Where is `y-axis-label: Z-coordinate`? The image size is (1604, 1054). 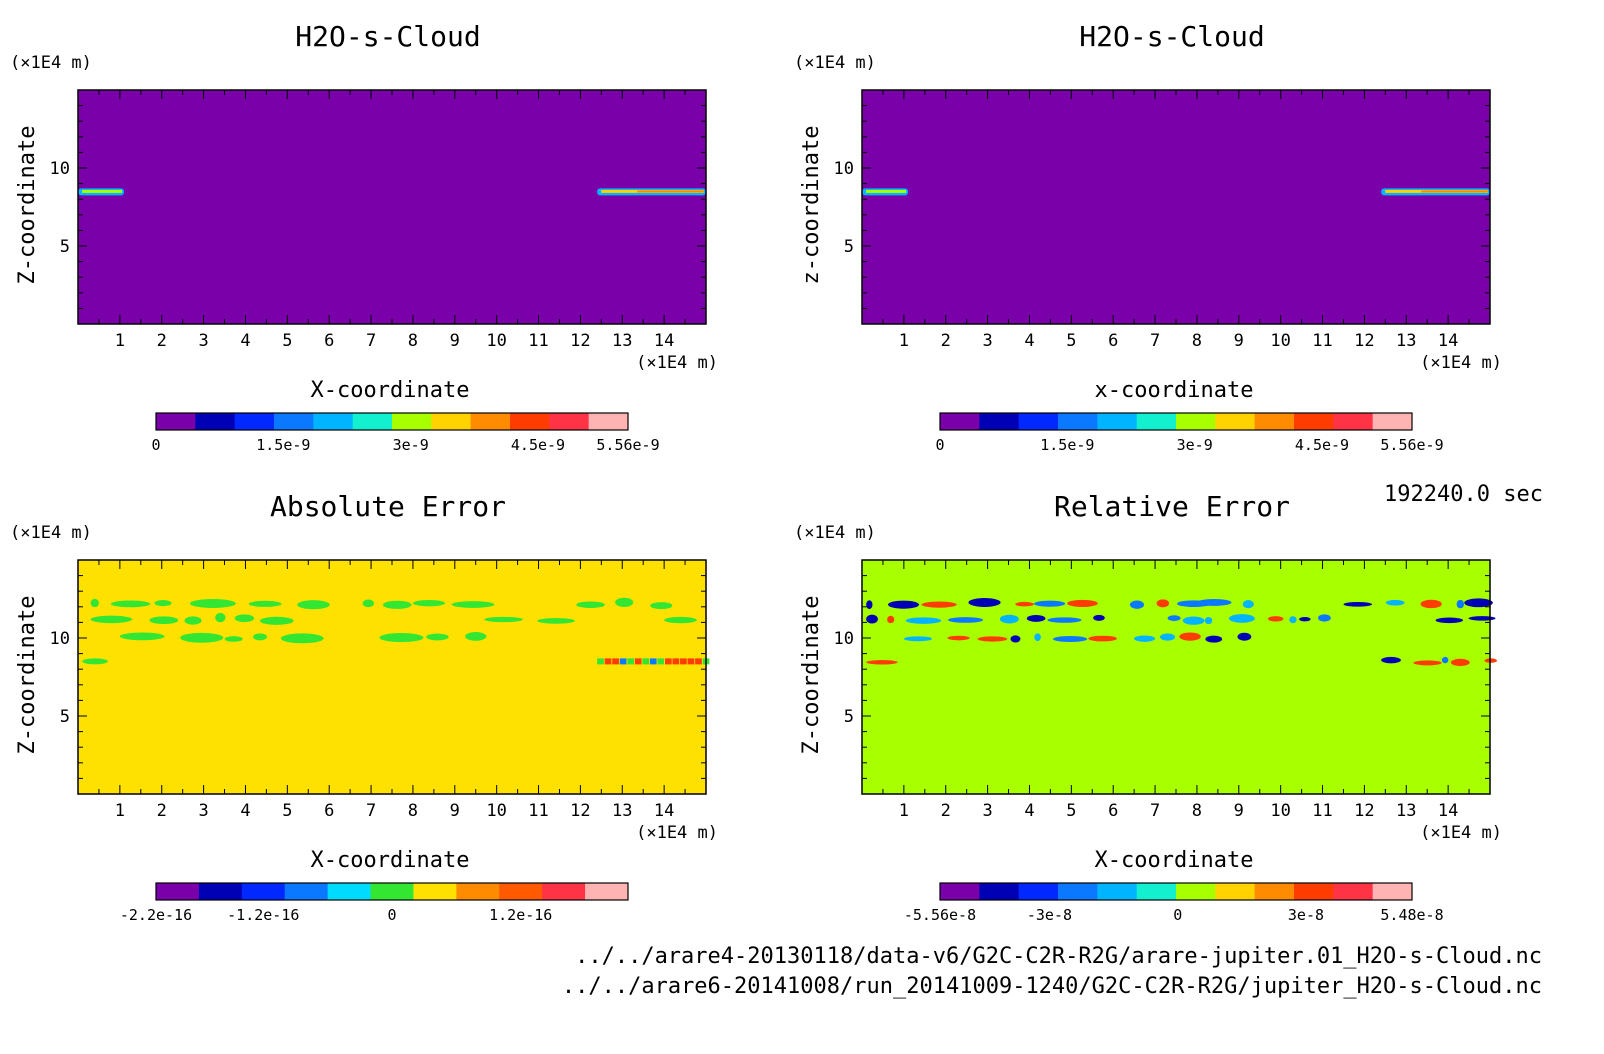 y-axis-label: Z-coordinate is located at coordinates (811, 675).